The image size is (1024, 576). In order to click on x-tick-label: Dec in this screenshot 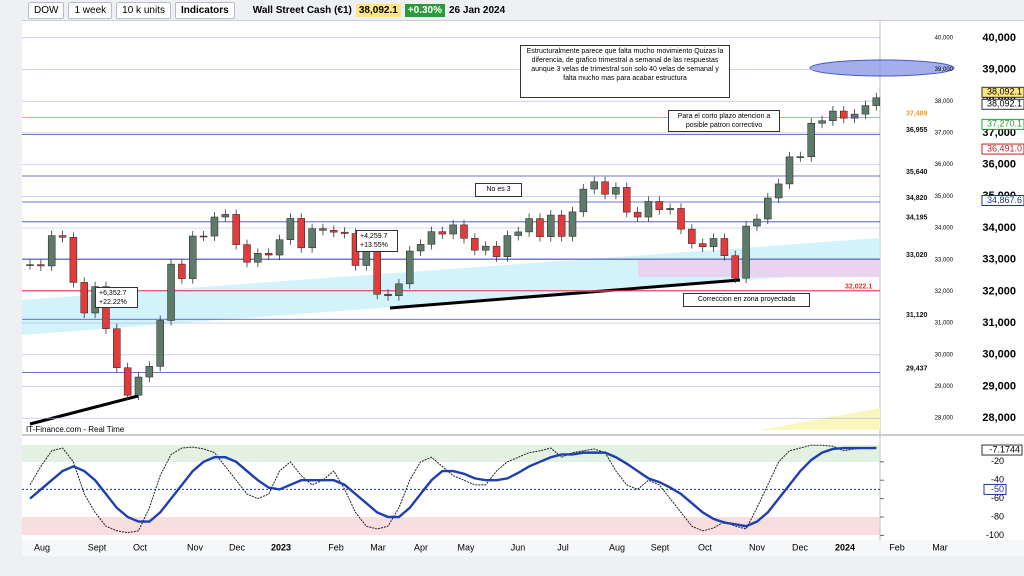, I will do `click(800, 547)`.